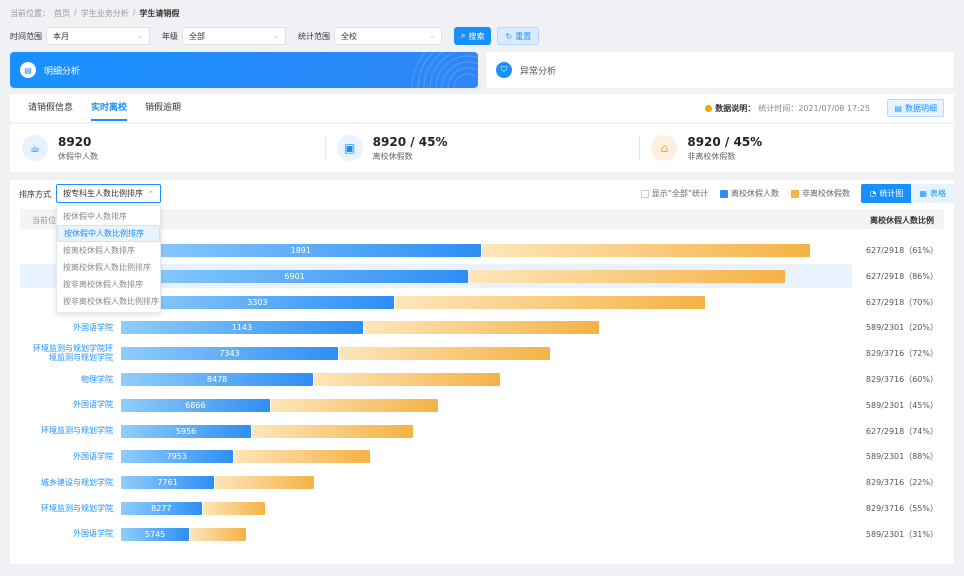 The width and height of the screenshot is (964, 576). I want to click on bar-off-campus: 1891, so click(301, 250).